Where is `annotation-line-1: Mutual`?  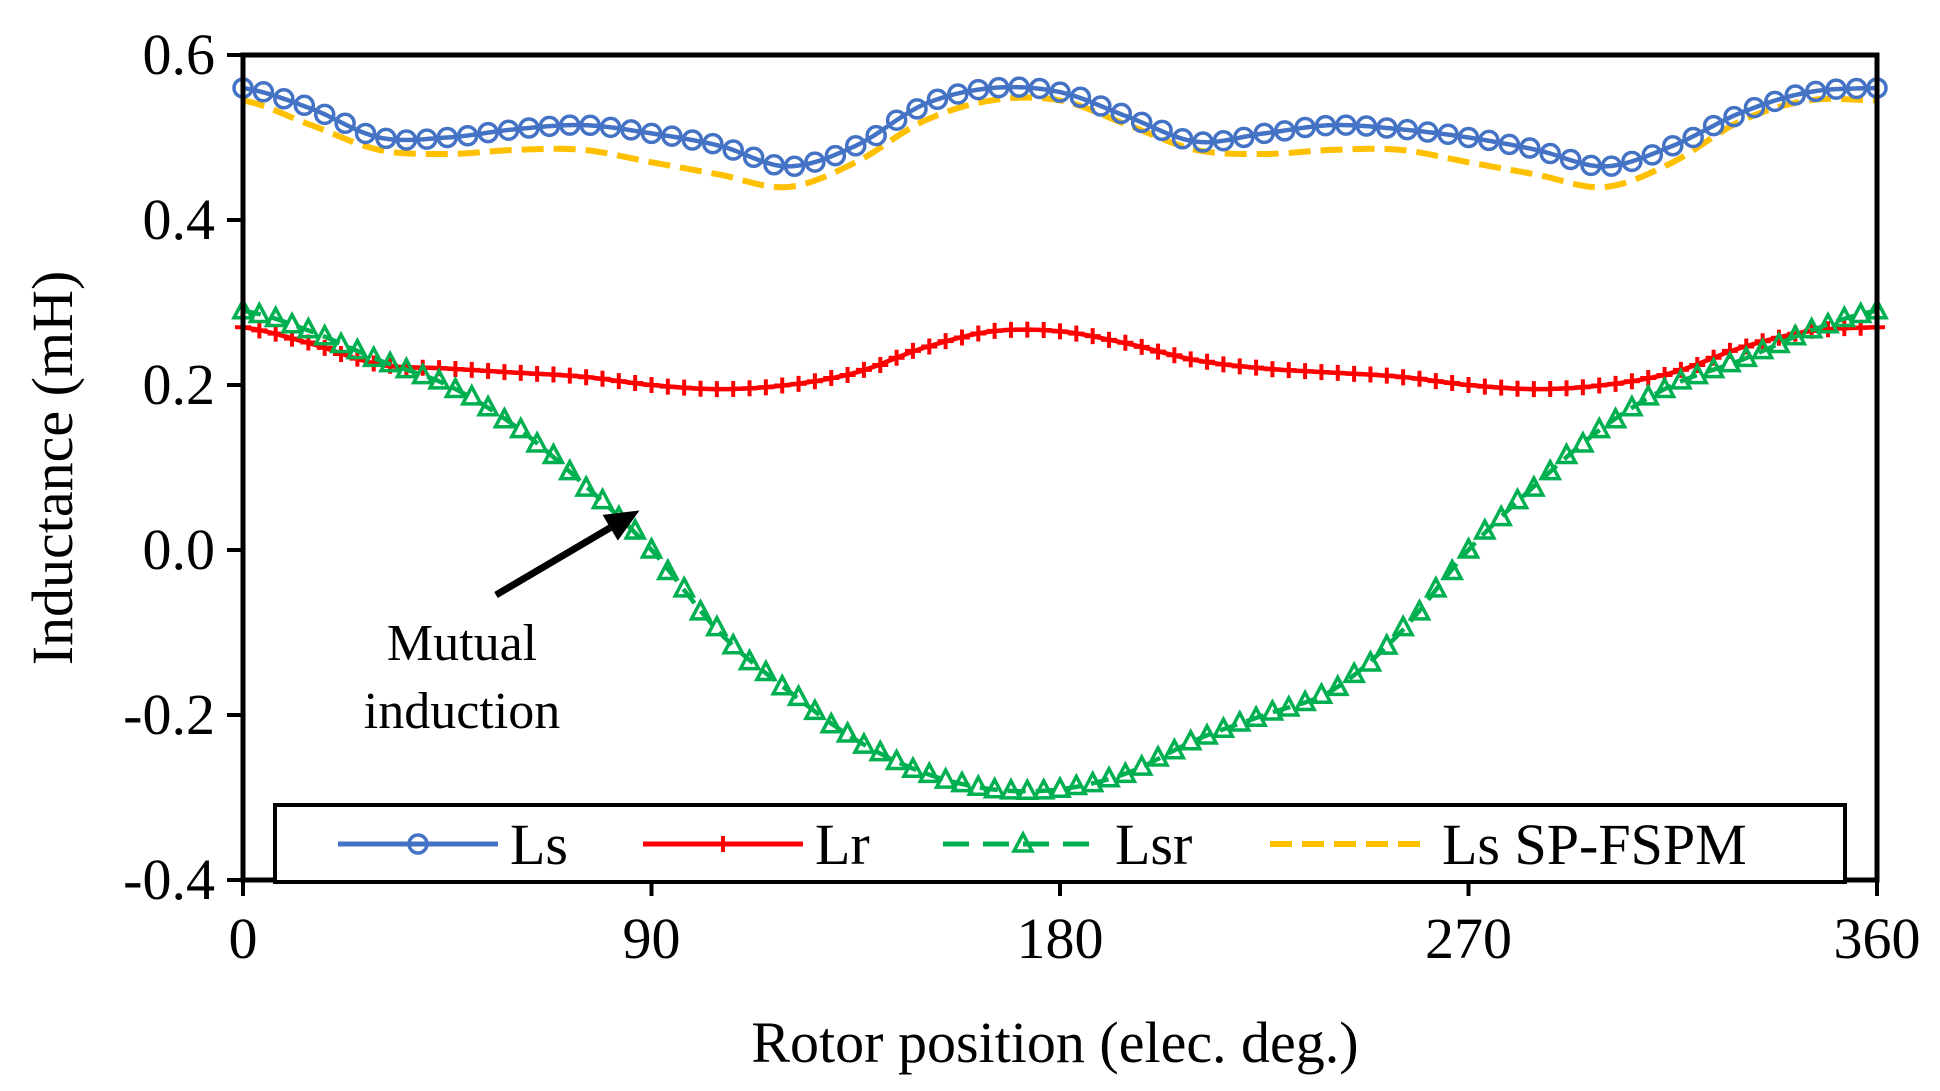
annotation-line-1: Mutual is located at coordinates (462, 643).